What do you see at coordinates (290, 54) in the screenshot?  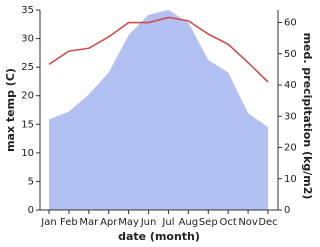 I see `y2-tick-label: 50` at bounding box center [290, 54].